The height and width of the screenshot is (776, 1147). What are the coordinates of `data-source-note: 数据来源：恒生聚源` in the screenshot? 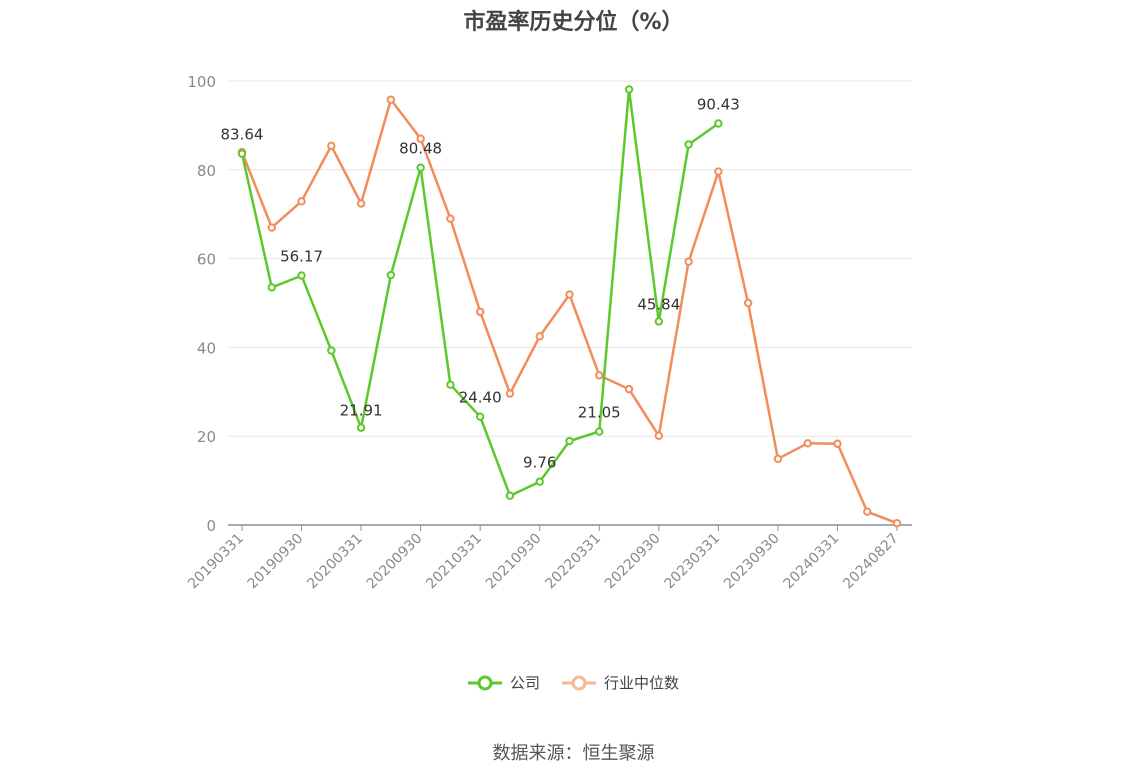 It's located at (573, 753).